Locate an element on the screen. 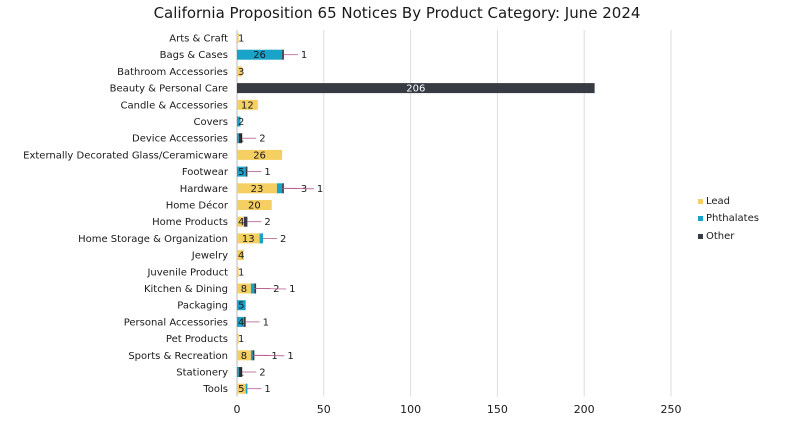 This screenshot has height=435, width=795. category-label: Hardware is located at coordinates (204, 189).